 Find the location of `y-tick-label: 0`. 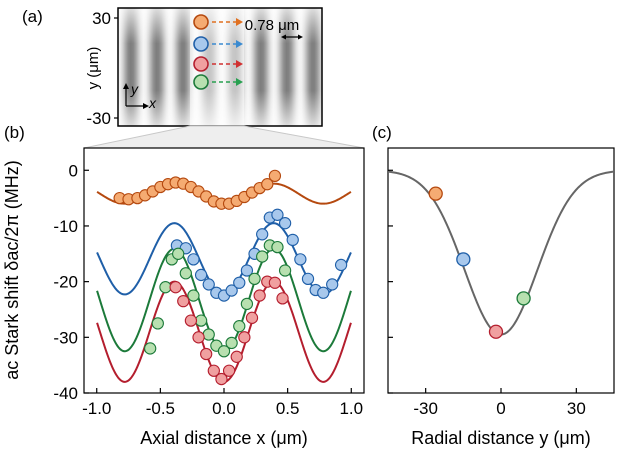

y-tick-label: 0 is located at coordinates (73, 170).